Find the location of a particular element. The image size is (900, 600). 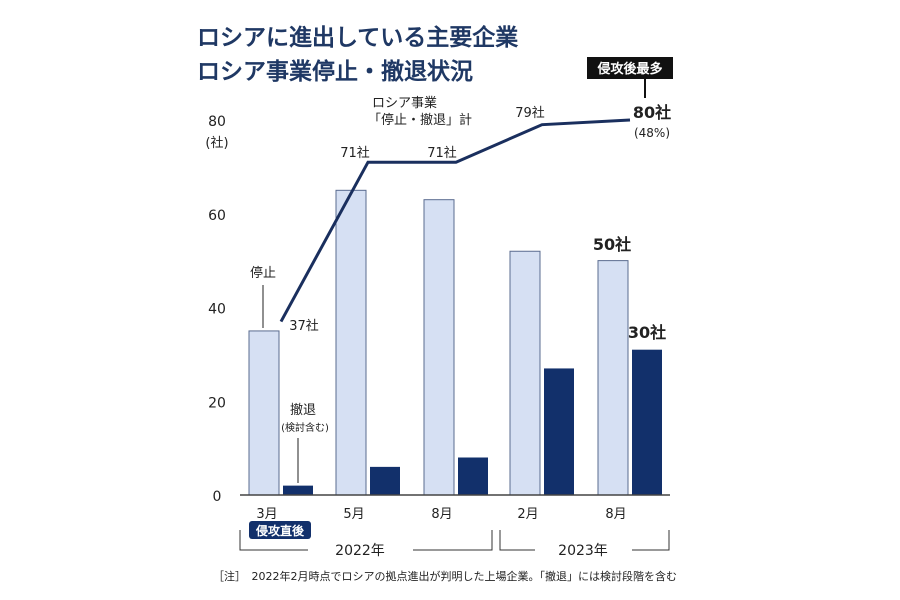

bracket-2022-left is located at coordinates (273, 540).